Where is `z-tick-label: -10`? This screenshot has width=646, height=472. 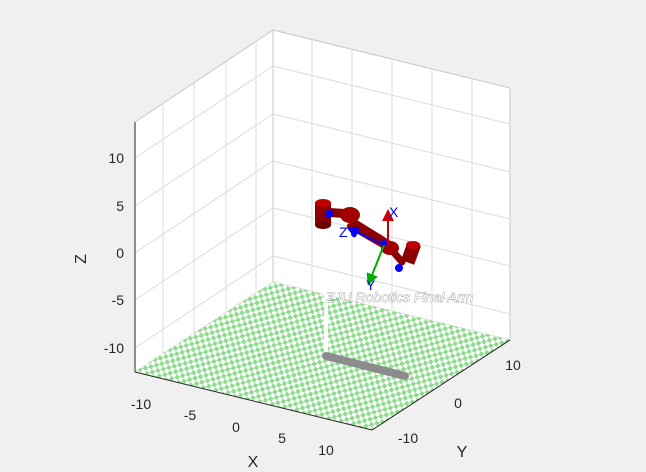
z-tick-label: -10 is located at coordinates (114, 348).